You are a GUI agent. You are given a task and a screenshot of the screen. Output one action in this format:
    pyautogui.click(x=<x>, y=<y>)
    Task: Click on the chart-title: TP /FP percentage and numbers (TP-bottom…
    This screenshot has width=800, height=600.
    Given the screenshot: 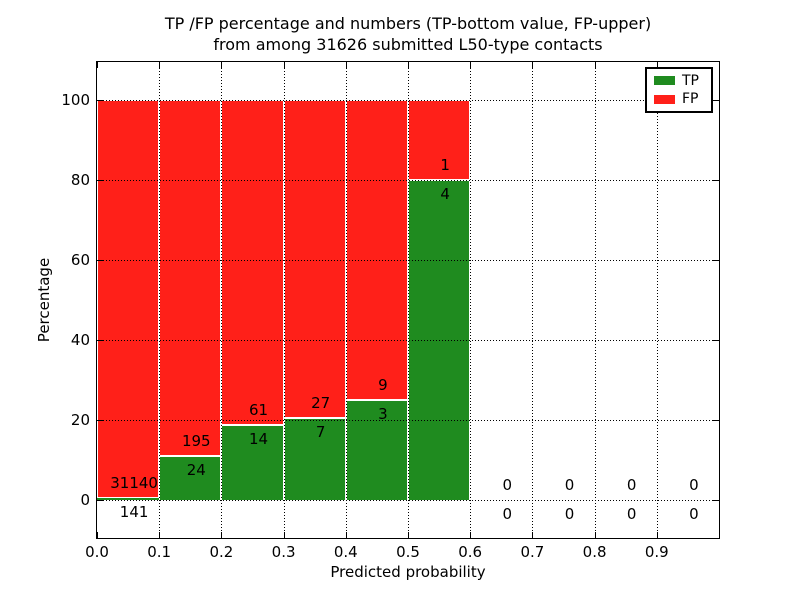 What is the action you would take?
    pyautogui.click(x=408, y=34)
    